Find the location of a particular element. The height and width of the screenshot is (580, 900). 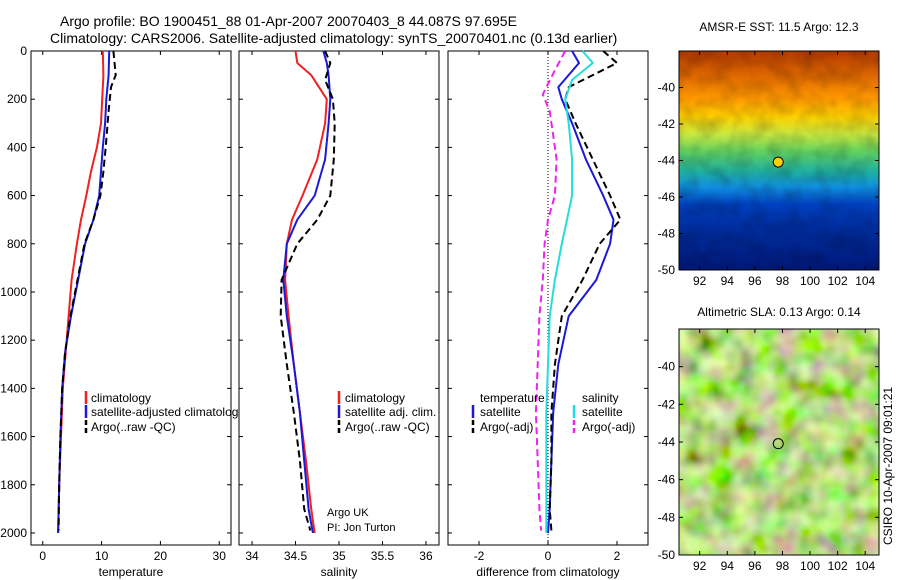

x-tick-label: -2 is located at coordinates (479, 556).